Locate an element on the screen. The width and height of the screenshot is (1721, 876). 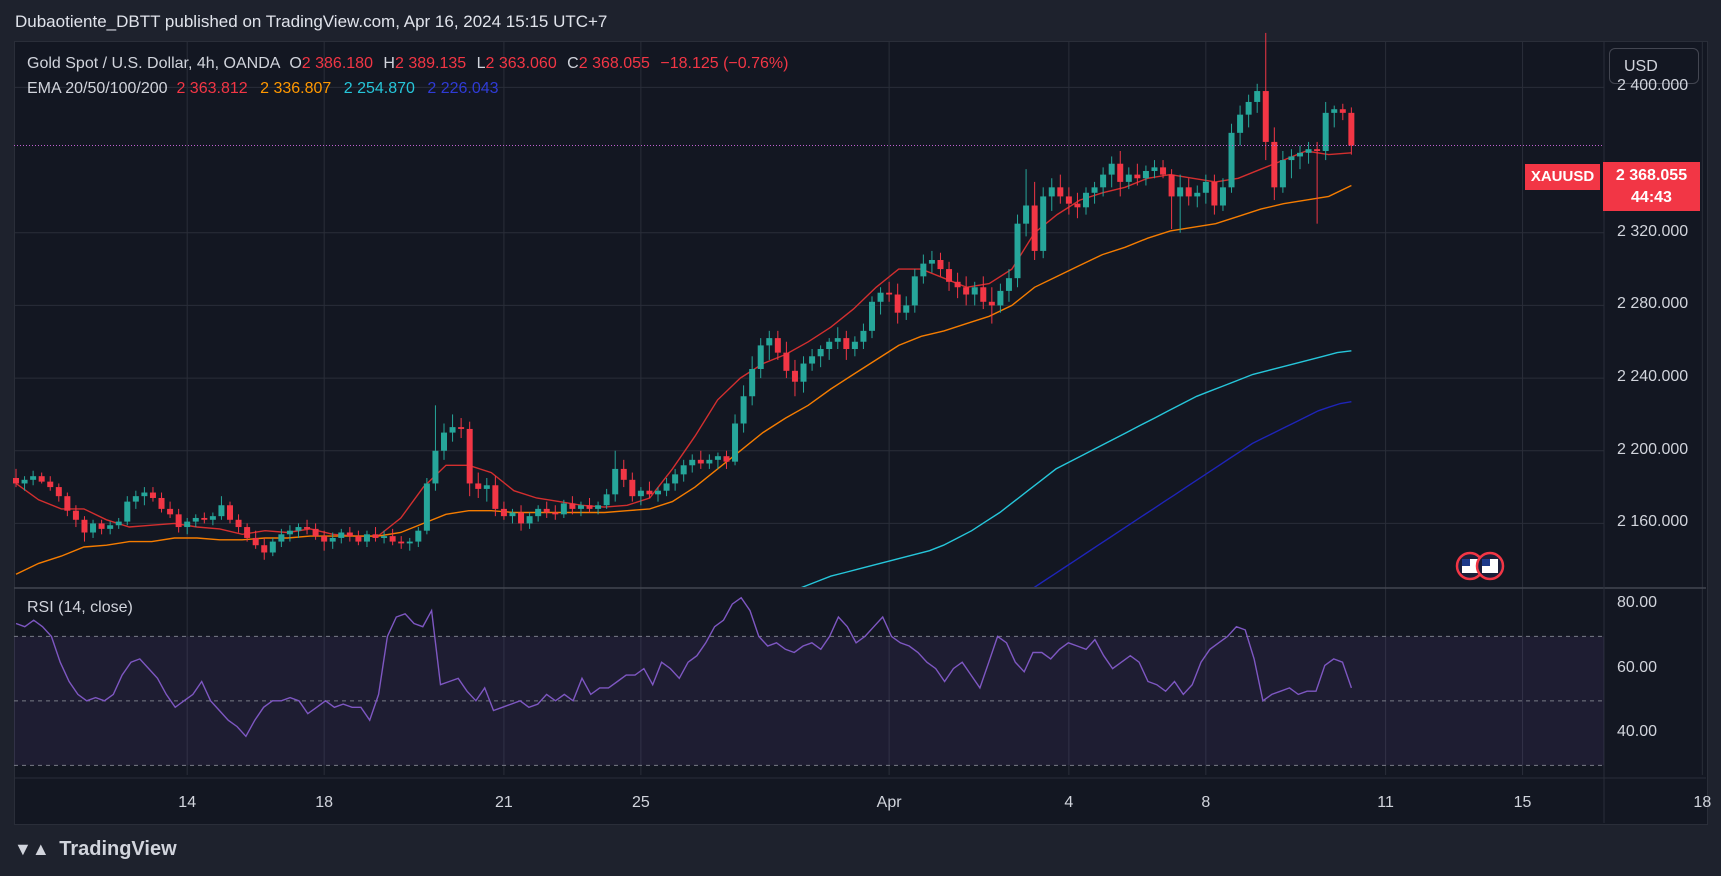
tradingview-footer: ▼▲ TradingView is located at coordinates (95, 849).